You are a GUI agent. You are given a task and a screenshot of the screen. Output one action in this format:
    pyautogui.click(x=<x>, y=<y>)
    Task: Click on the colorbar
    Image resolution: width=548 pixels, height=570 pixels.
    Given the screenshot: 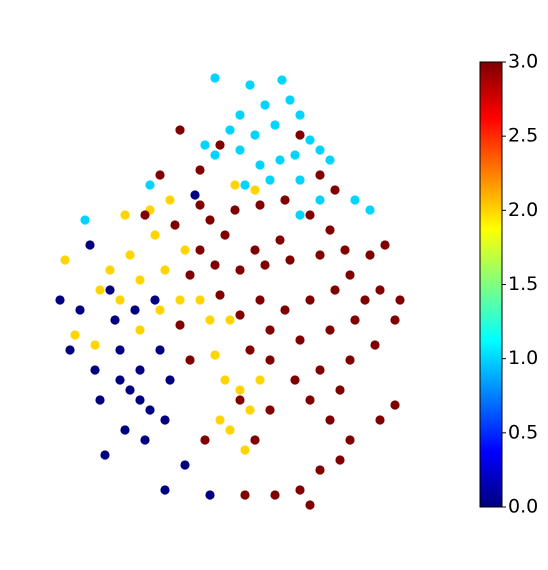 What is the action you would take?
    pyautogui.click(x=491, y=284)
    